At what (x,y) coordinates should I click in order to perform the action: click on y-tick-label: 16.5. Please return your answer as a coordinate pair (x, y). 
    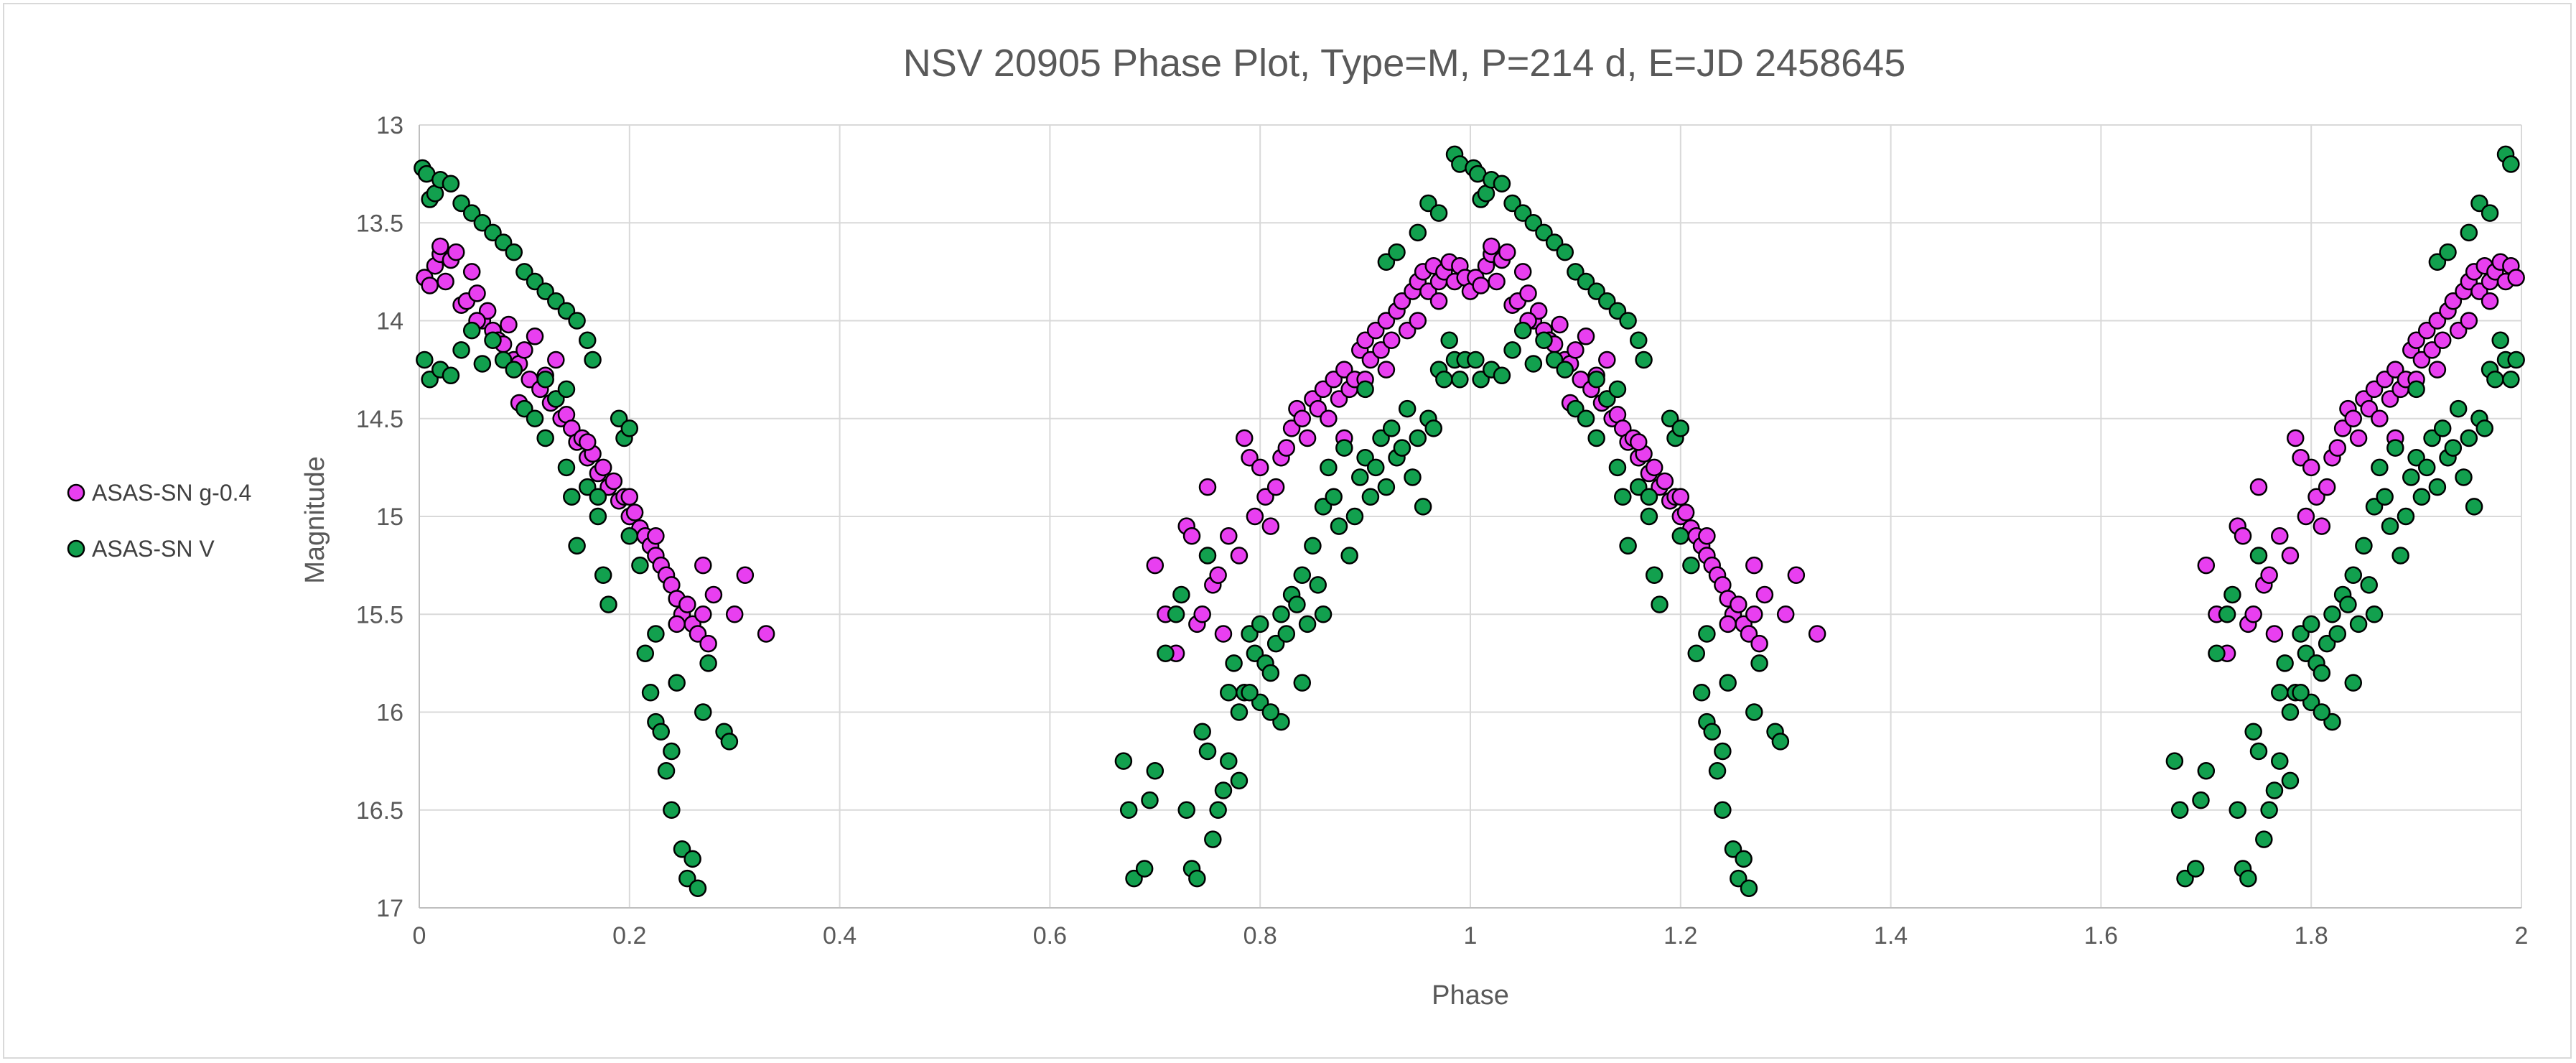
    Looking at the image, I should click on (379, 811).